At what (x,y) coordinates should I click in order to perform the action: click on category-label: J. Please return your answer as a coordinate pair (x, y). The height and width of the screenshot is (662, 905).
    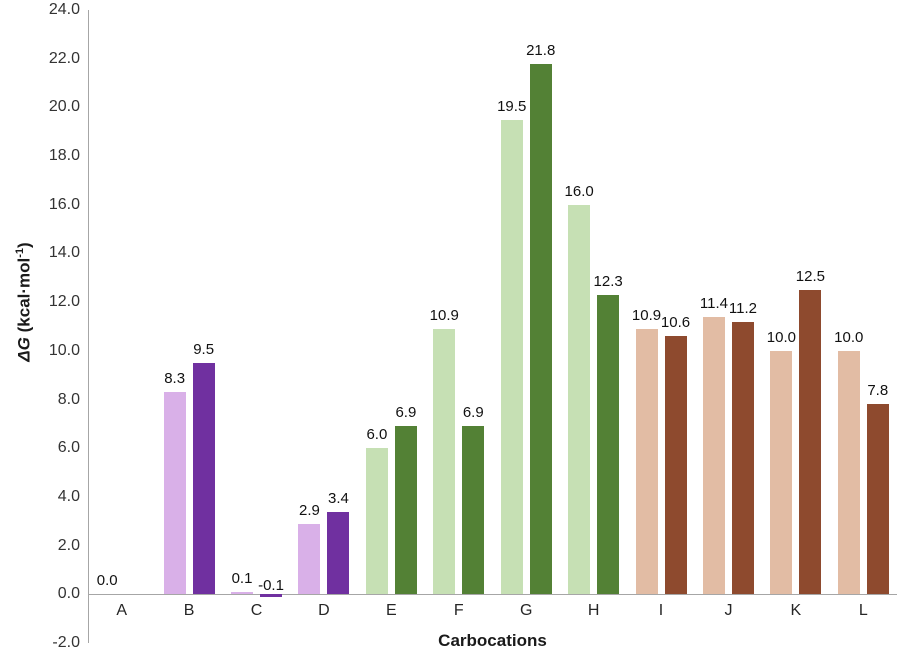
    Looking at the image, I should click on (728, 611).